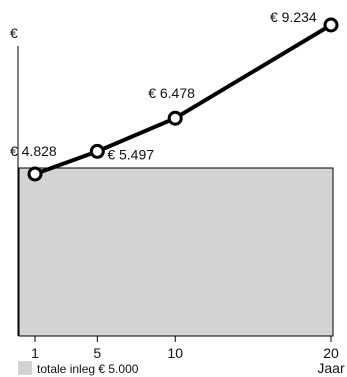 Image resolution: width=347 pixels, height=377 pixels. Describe the element at coordinates (331, 368) in the screenshot. I see `x-axis-label: Jaar` at that location.